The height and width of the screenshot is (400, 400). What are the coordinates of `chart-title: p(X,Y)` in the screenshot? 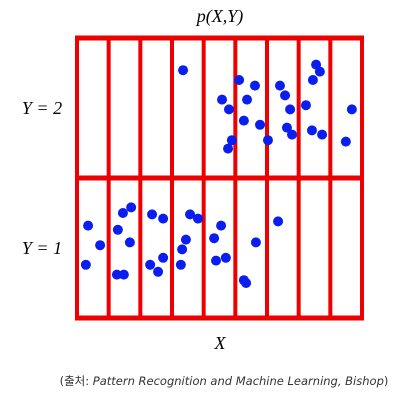 It's located at (219, 16).